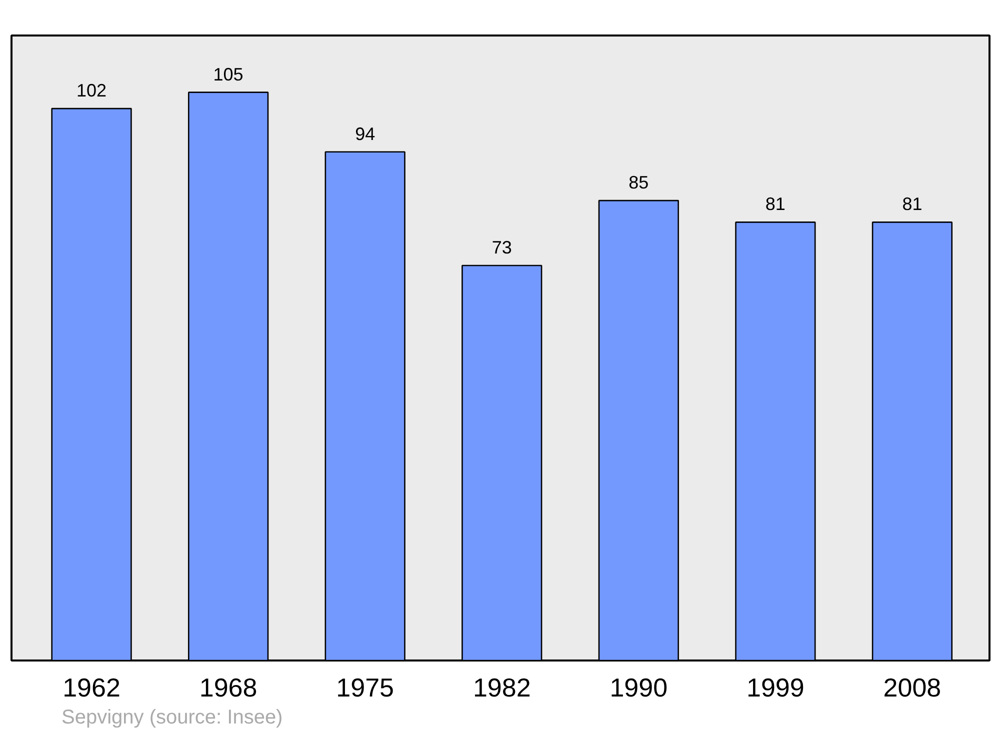 Image resolution: width=1000 pixels, height=747 pixels. What do you see at coordinates (502, 247) in the screenshot?
I see `data-label: 73` at bounding box center [502, 247].